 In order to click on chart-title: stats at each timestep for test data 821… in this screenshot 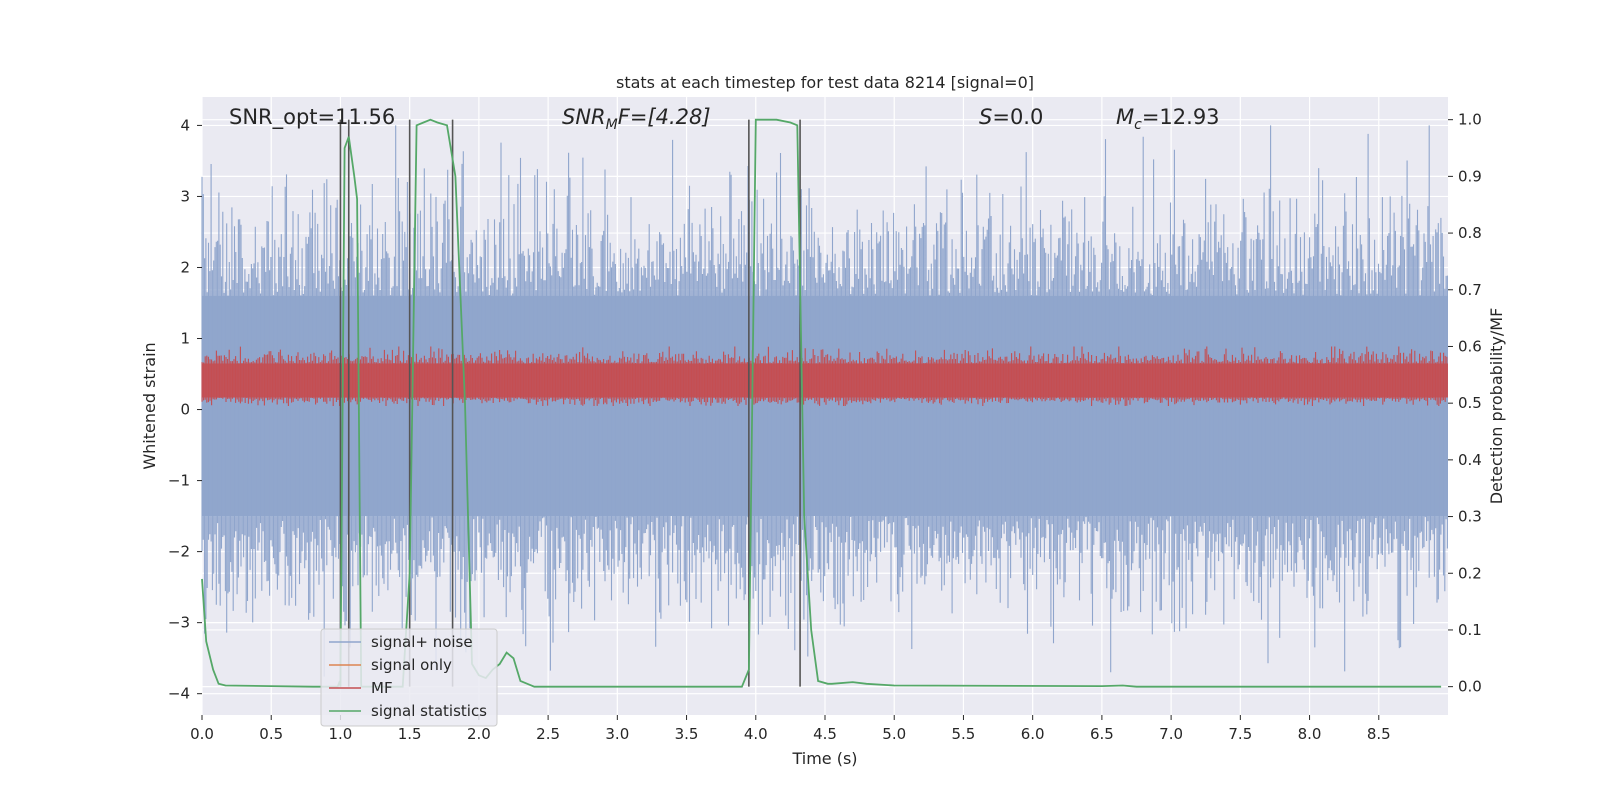, I will do `click(825, 82)`.